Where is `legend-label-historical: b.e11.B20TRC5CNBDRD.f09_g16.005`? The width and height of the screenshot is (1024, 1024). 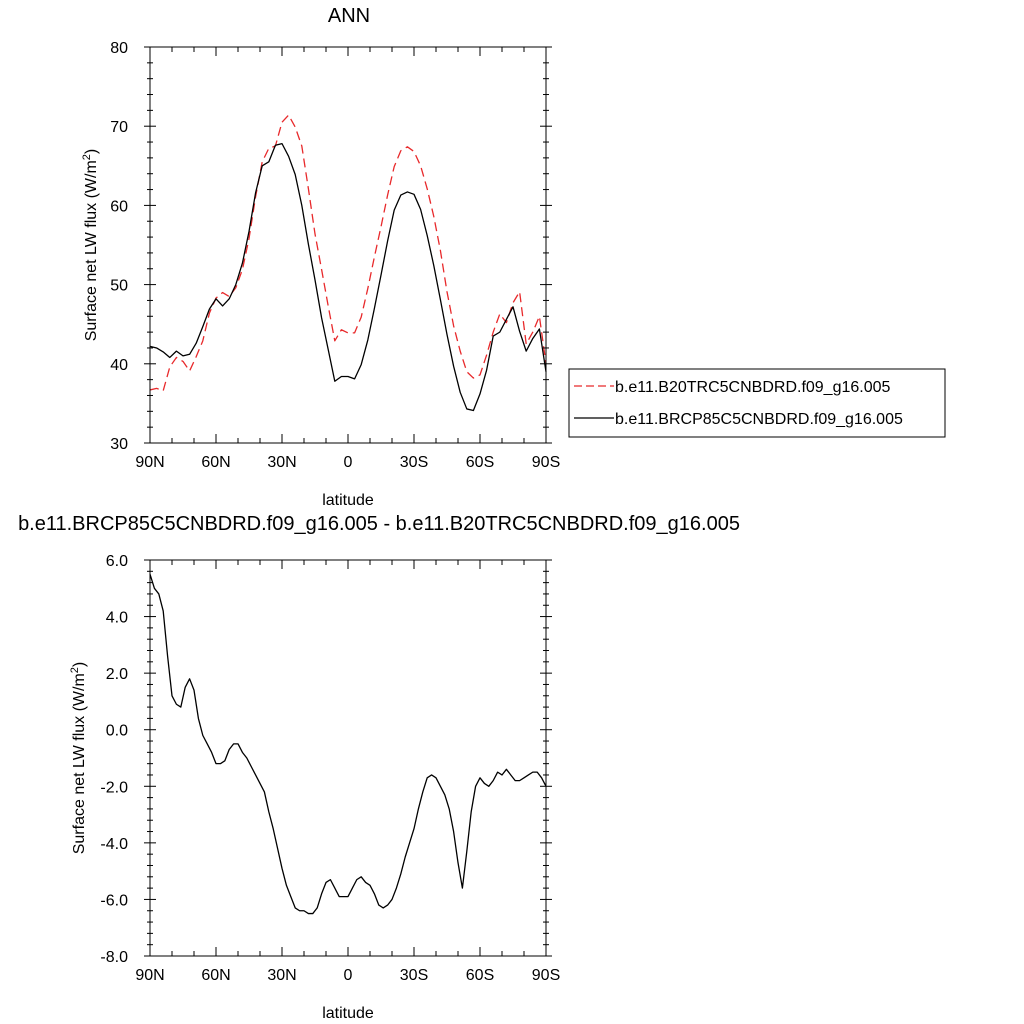 legend-label-historical: b.e11.B20TRC5CNBDRD.f09_g16.005 is located at coordinates (753, 387).